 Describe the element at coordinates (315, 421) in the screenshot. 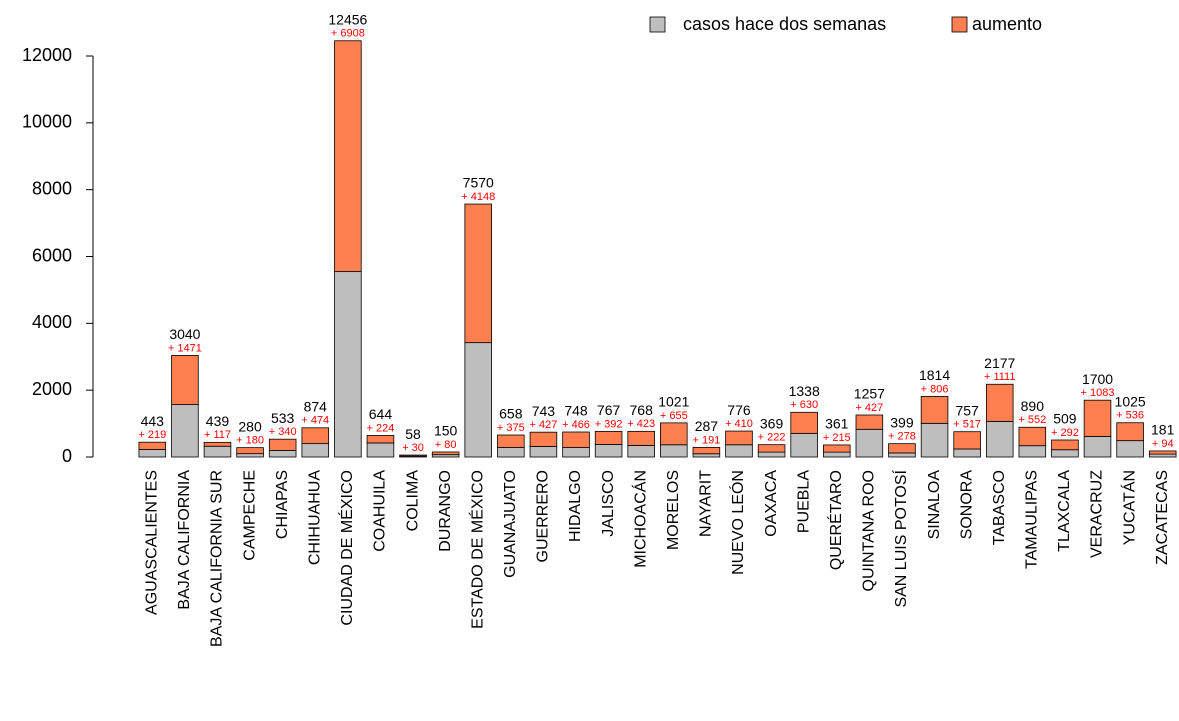

I see `increase-label: + 474` at that location.